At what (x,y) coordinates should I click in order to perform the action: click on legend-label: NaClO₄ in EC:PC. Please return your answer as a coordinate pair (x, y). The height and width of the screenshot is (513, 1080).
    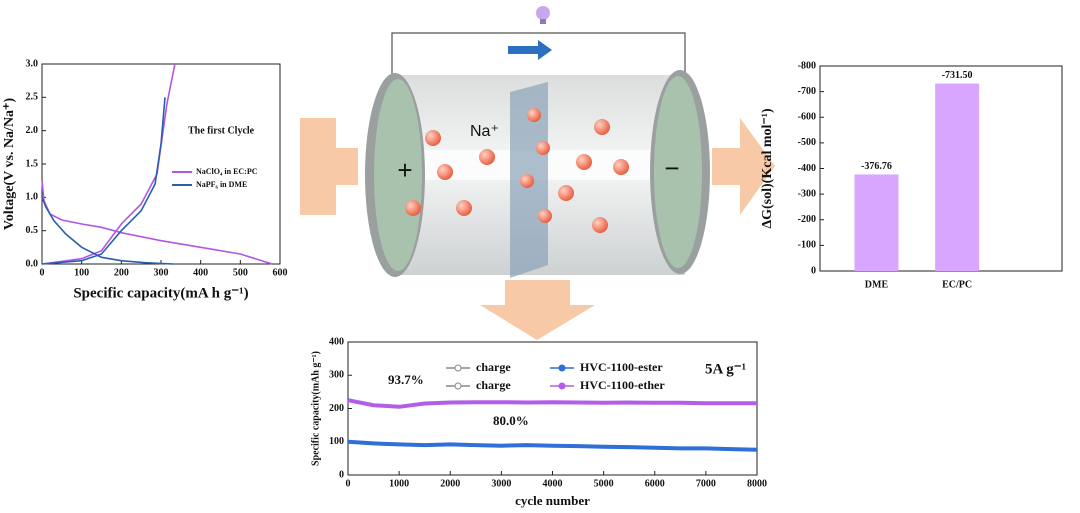
    Looking at the image, I should click on (227, 171).